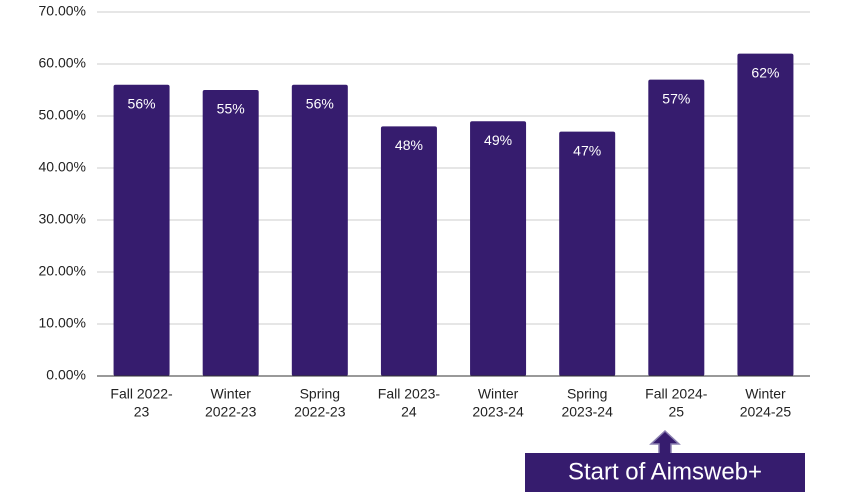 The height and width of the screenshot is (492, 842). Describe the element at coordinates (62, 115) in the screenshot. I see `y-tick-label: 50.00%` at that location.